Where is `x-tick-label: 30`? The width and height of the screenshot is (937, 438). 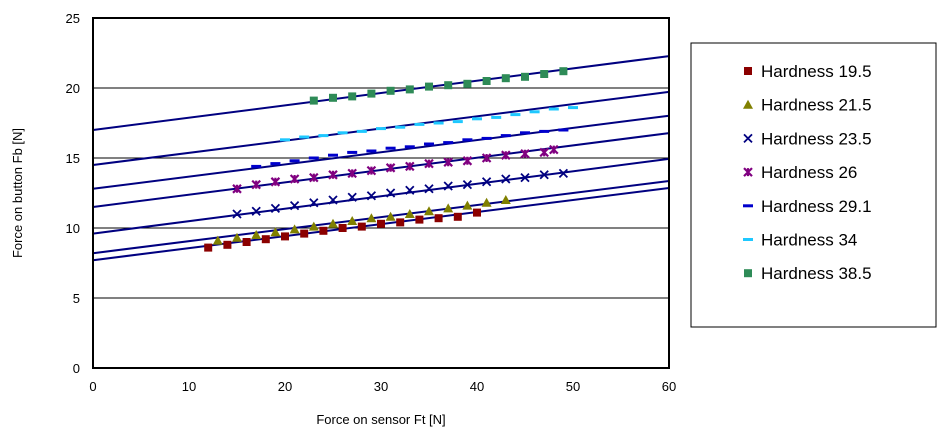 x-tick-label: 30 is located at coordinates (381, 386).